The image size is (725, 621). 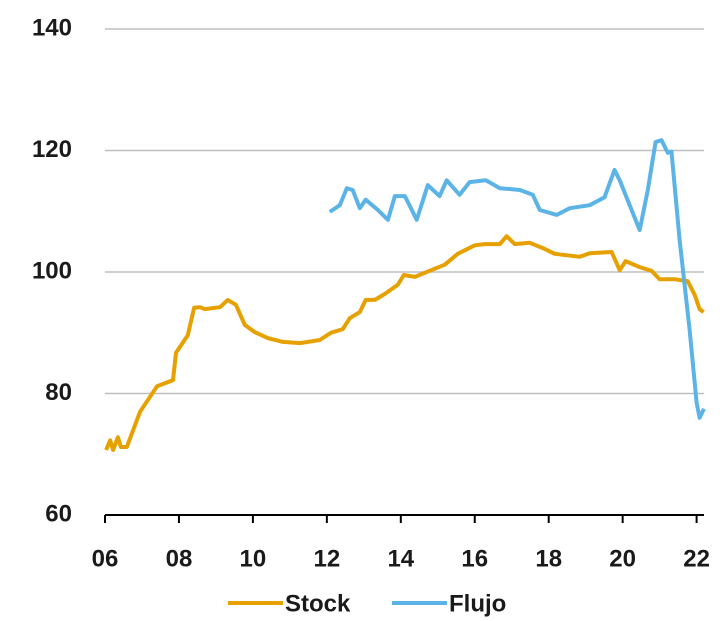 What do you see at coordinates (179, 558) in the screenshot?
I see `x-tick-label: 08` at bounding box center [179, 558].